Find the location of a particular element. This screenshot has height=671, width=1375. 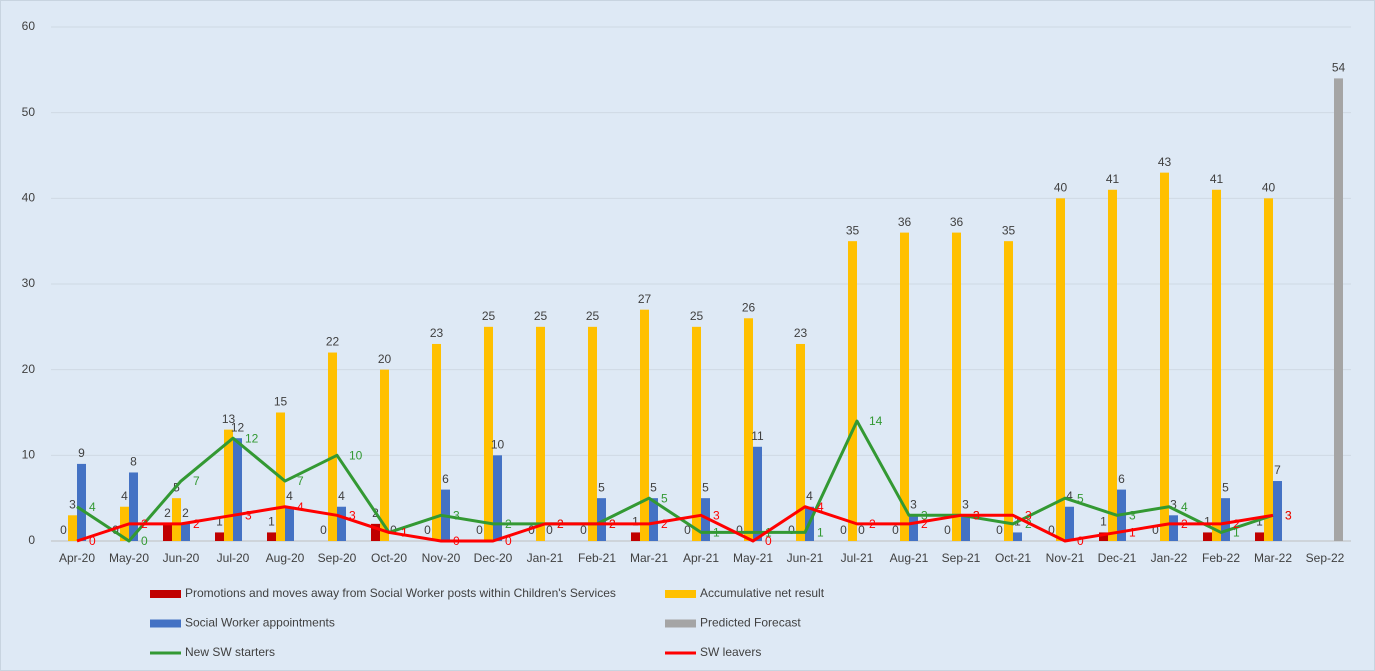

legend-label: Accumulative net result is located at coordinates (762, 593).